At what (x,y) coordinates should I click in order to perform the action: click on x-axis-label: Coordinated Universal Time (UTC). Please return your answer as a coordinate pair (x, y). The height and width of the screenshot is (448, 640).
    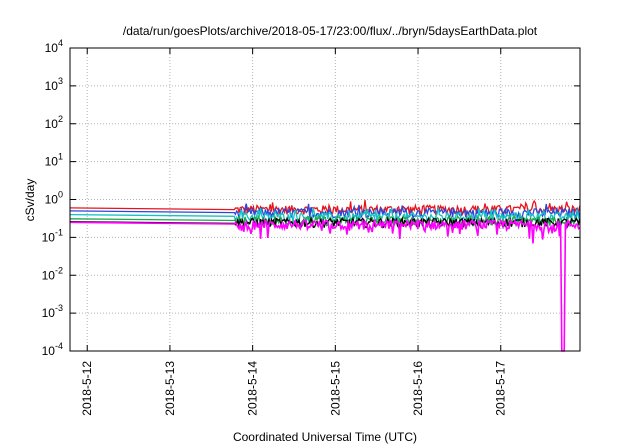
    Looking at the image, I should click on (325, 437).